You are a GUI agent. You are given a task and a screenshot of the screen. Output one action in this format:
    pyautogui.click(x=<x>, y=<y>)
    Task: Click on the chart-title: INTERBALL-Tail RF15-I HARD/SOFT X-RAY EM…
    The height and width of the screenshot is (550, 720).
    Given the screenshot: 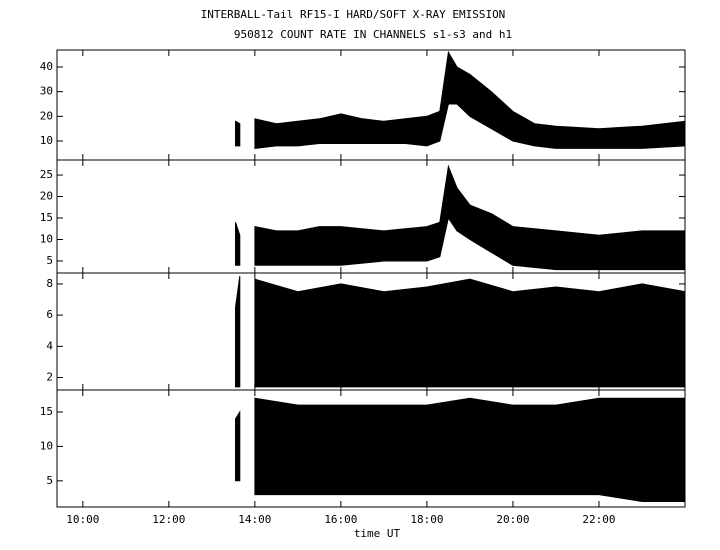 What is the action you would take?
    pyautogui.click(x=353, y=14)
    